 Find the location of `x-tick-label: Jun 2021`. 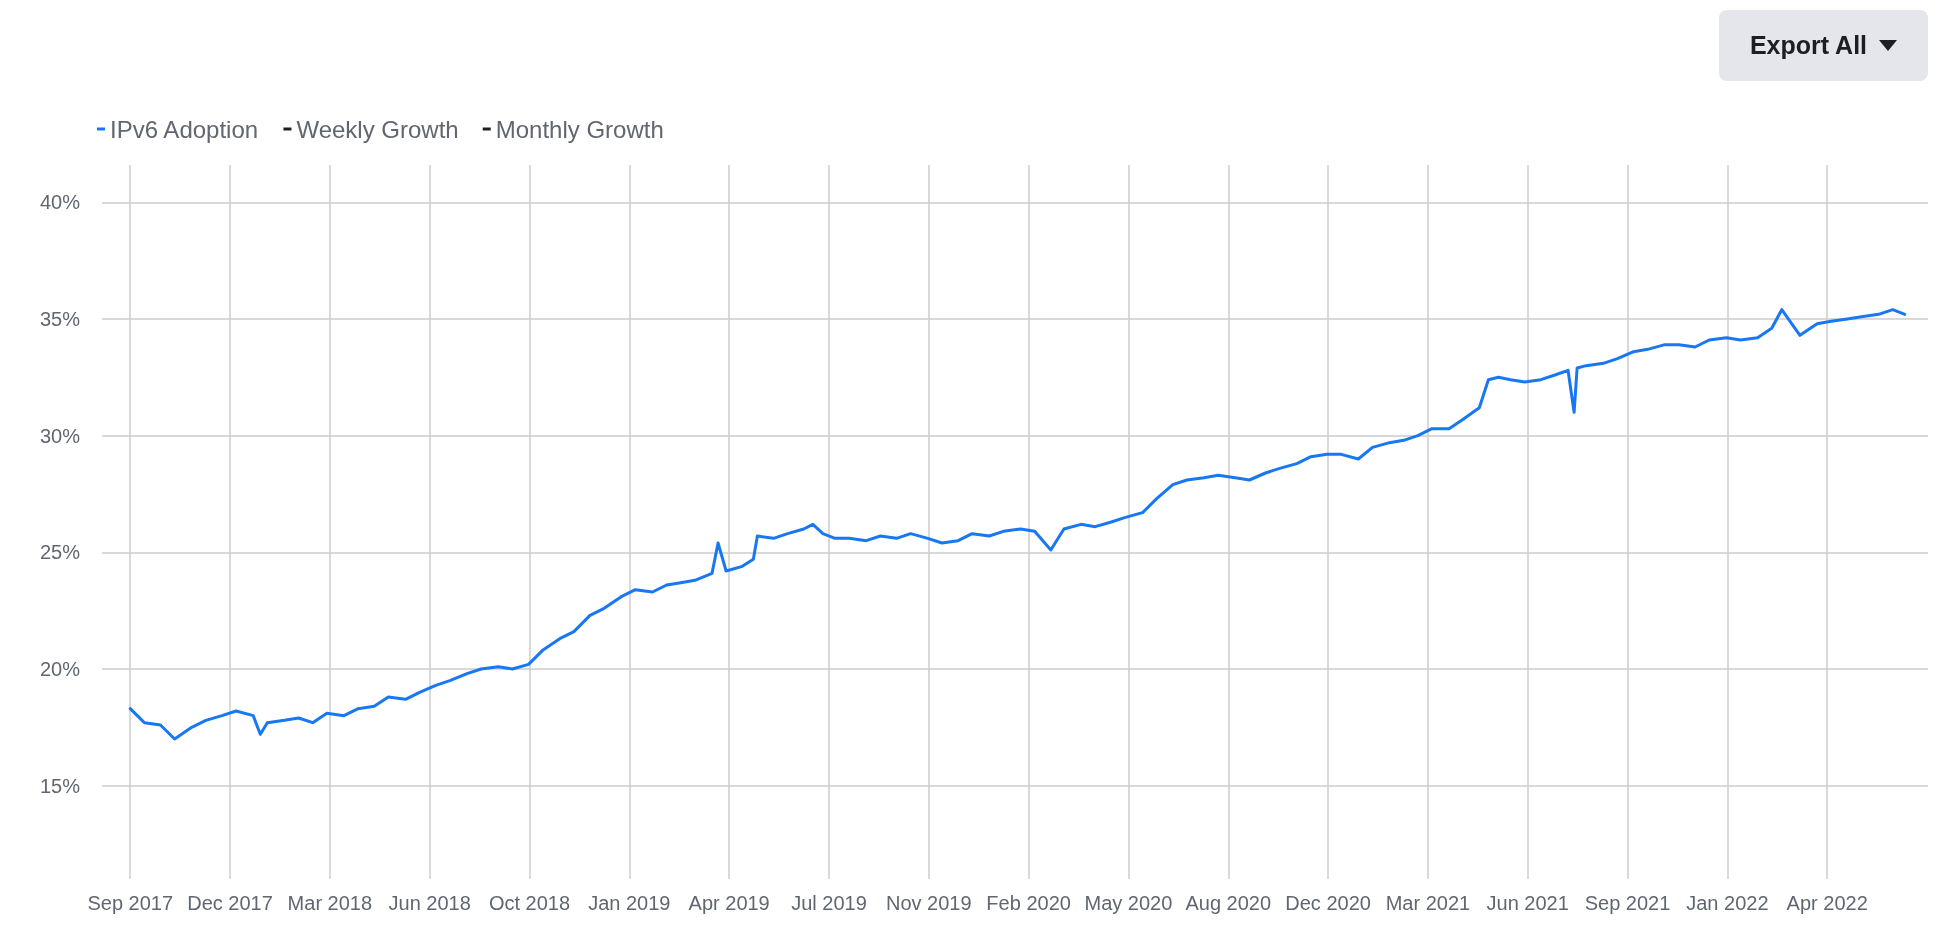

x-tick-label: Jun 2021 is located at coordinates (1527, 903).